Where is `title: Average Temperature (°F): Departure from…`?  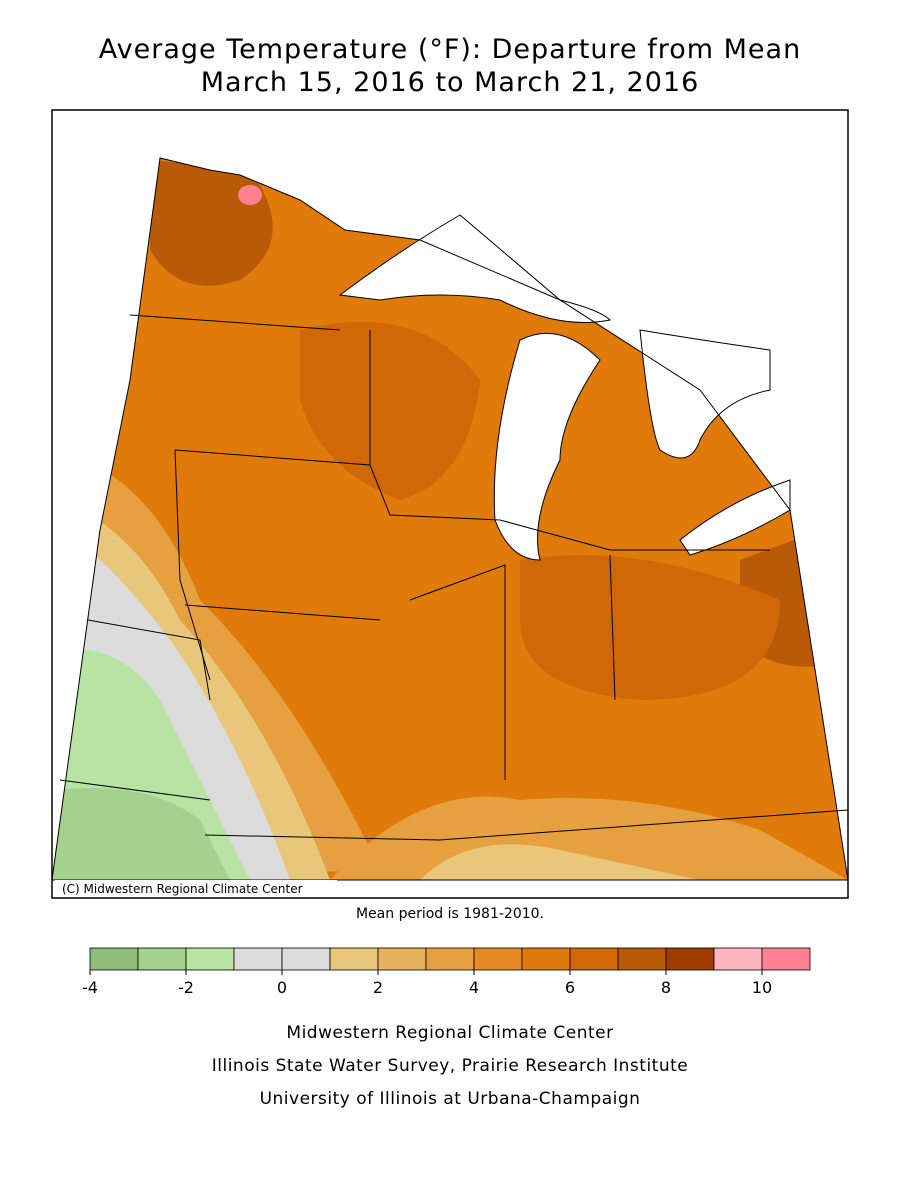
title: Average Temperature (°F): Departure from… is located at coordinates (450, 49).